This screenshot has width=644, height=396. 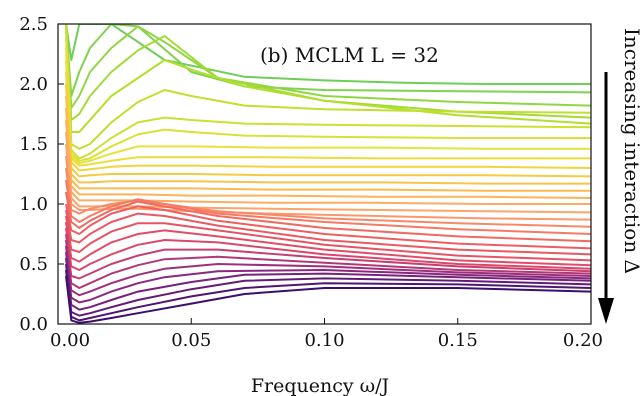 I want to click on increasing-arrow, so click(x=606, y=198).